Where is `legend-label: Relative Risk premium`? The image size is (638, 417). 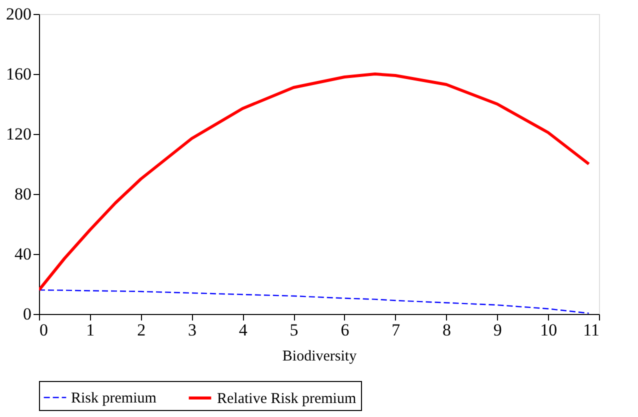
legend-label: Relative Risk premium is located at coordinates (286, 399).